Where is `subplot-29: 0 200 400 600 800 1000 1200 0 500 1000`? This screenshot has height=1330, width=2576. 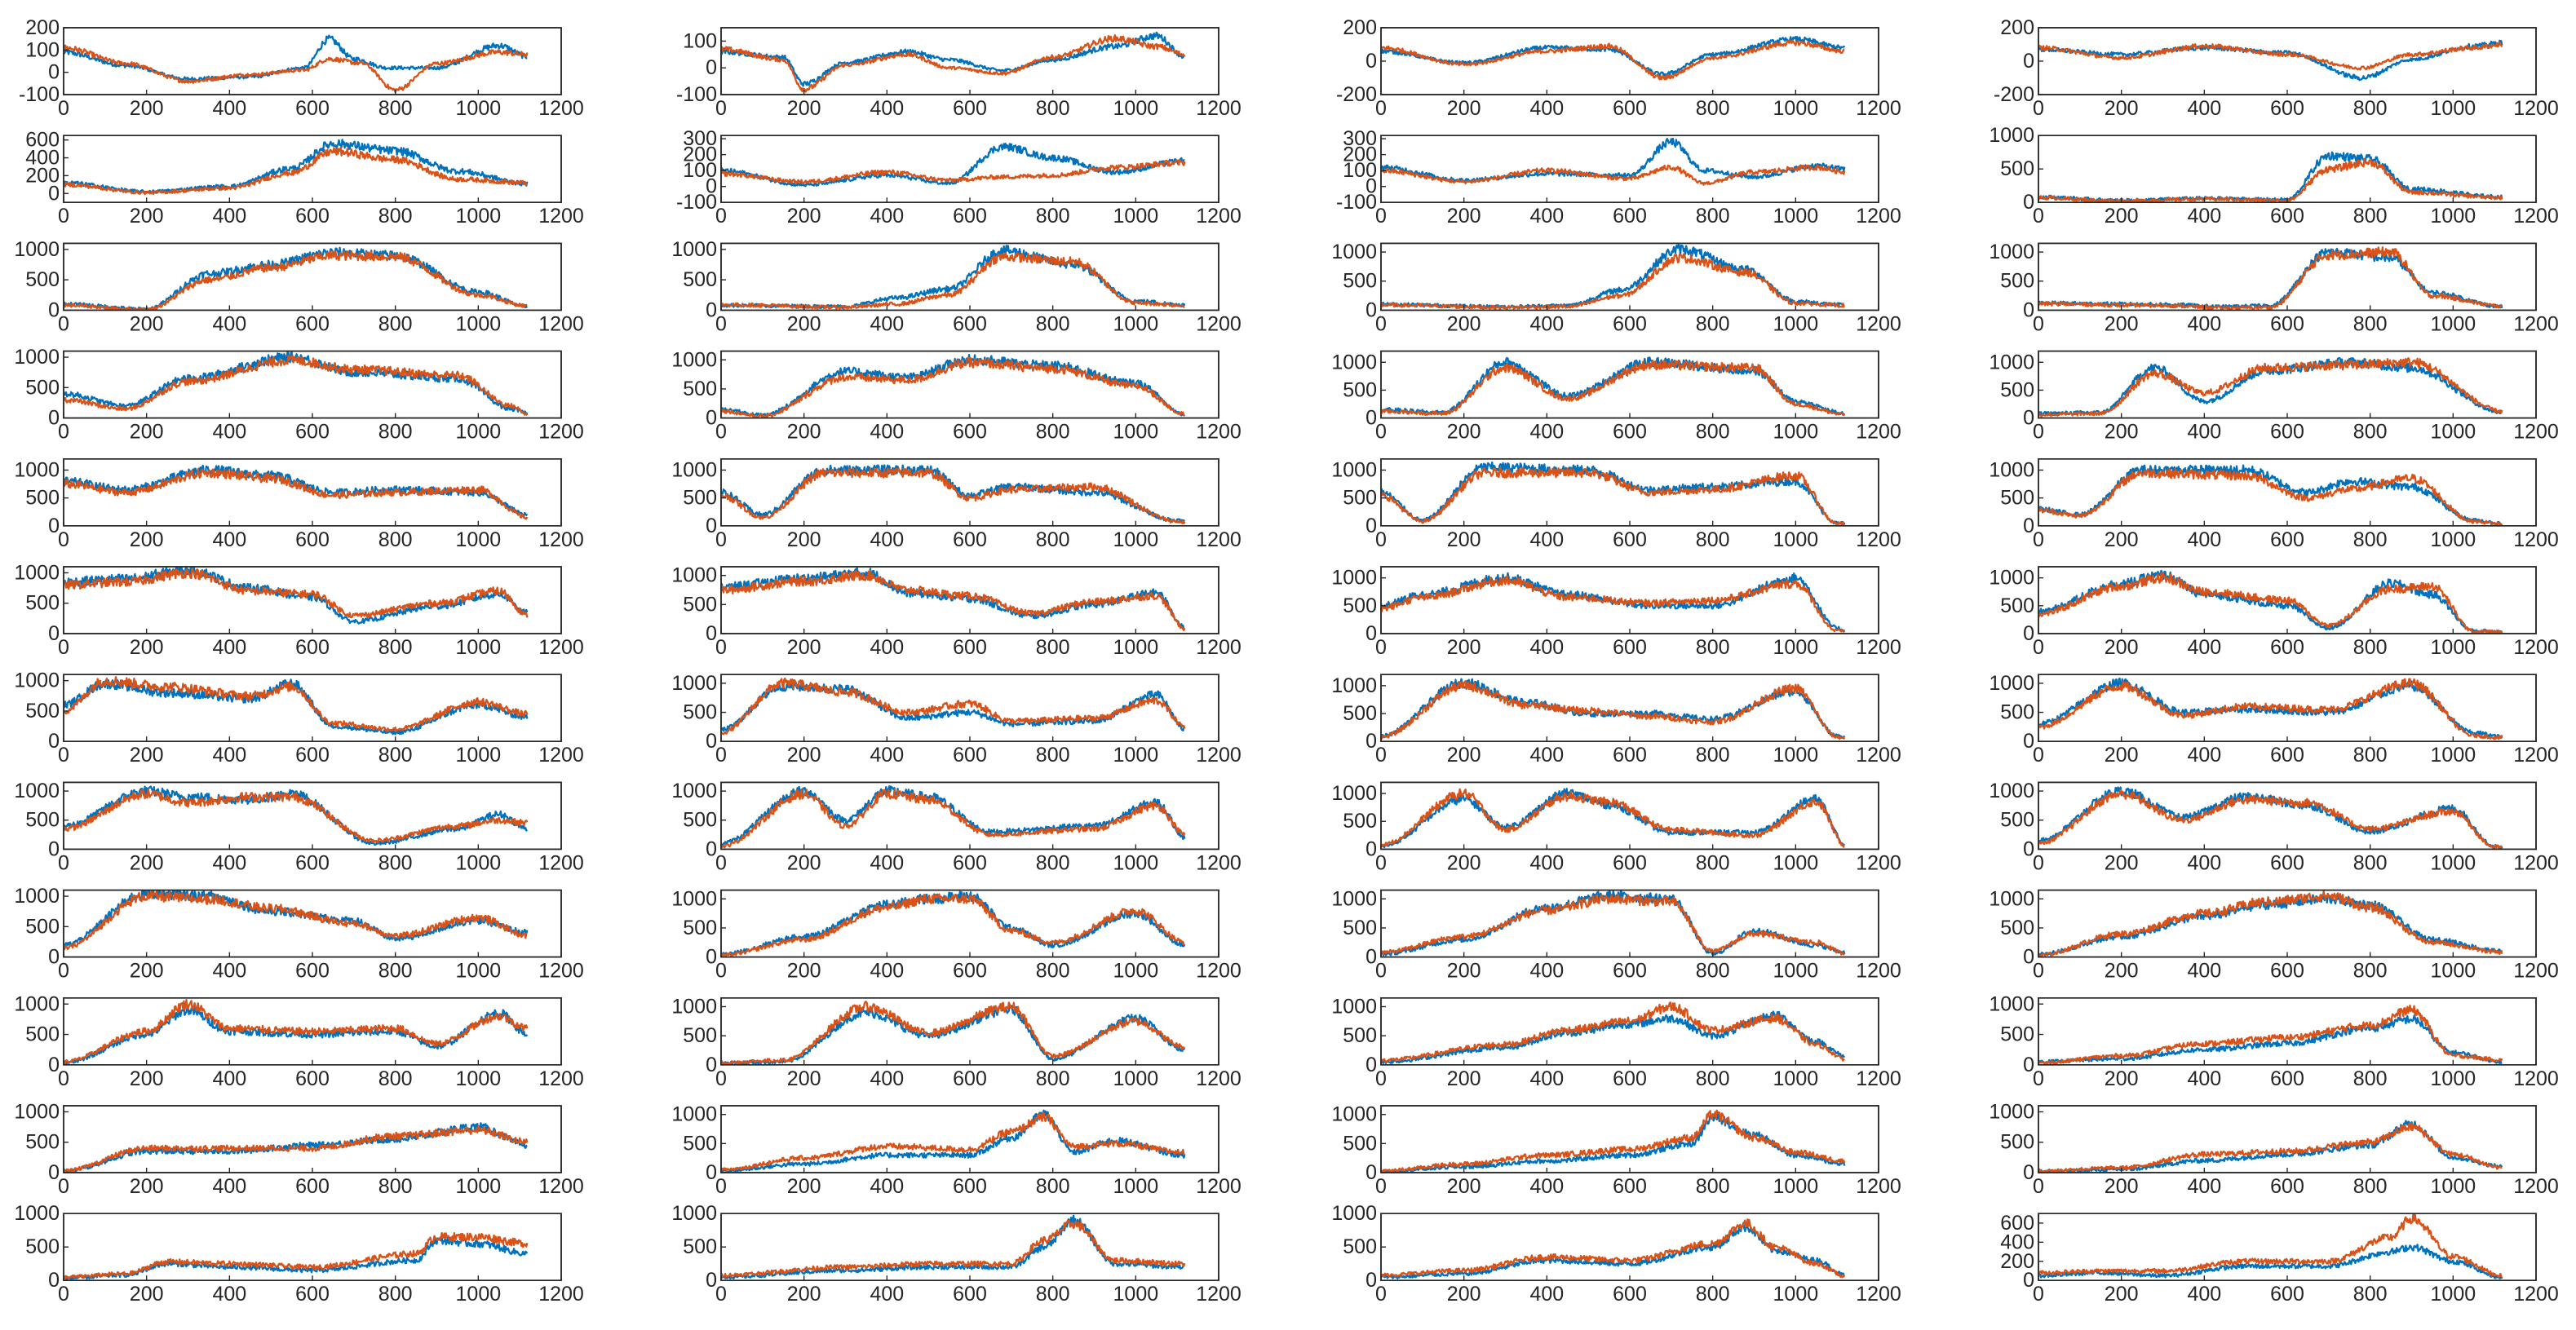 subplot-29: 0 200 400 600 800 1000 1200 0 500 1000 is located at coordinates (298, 827).